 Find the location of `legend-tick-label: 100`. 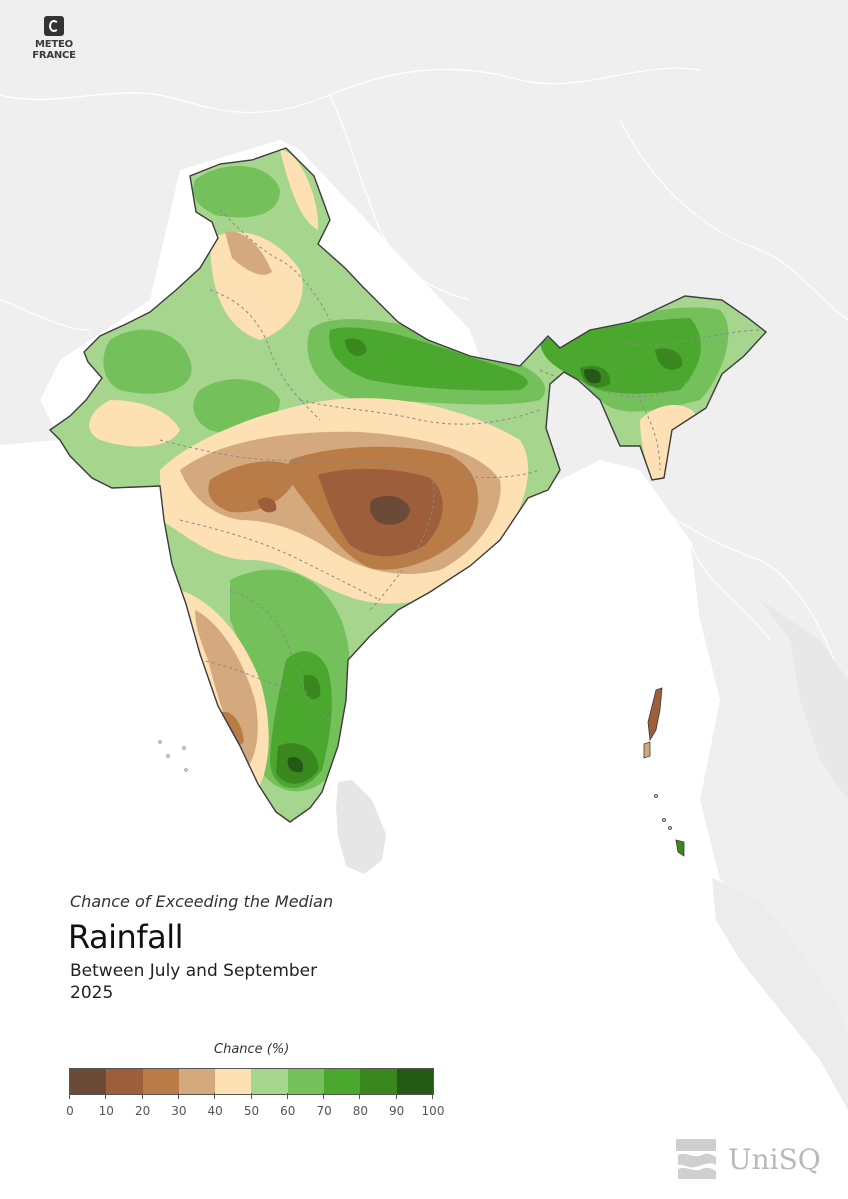

legend-tick-label: 100 is located at coordinates (433, 1111).